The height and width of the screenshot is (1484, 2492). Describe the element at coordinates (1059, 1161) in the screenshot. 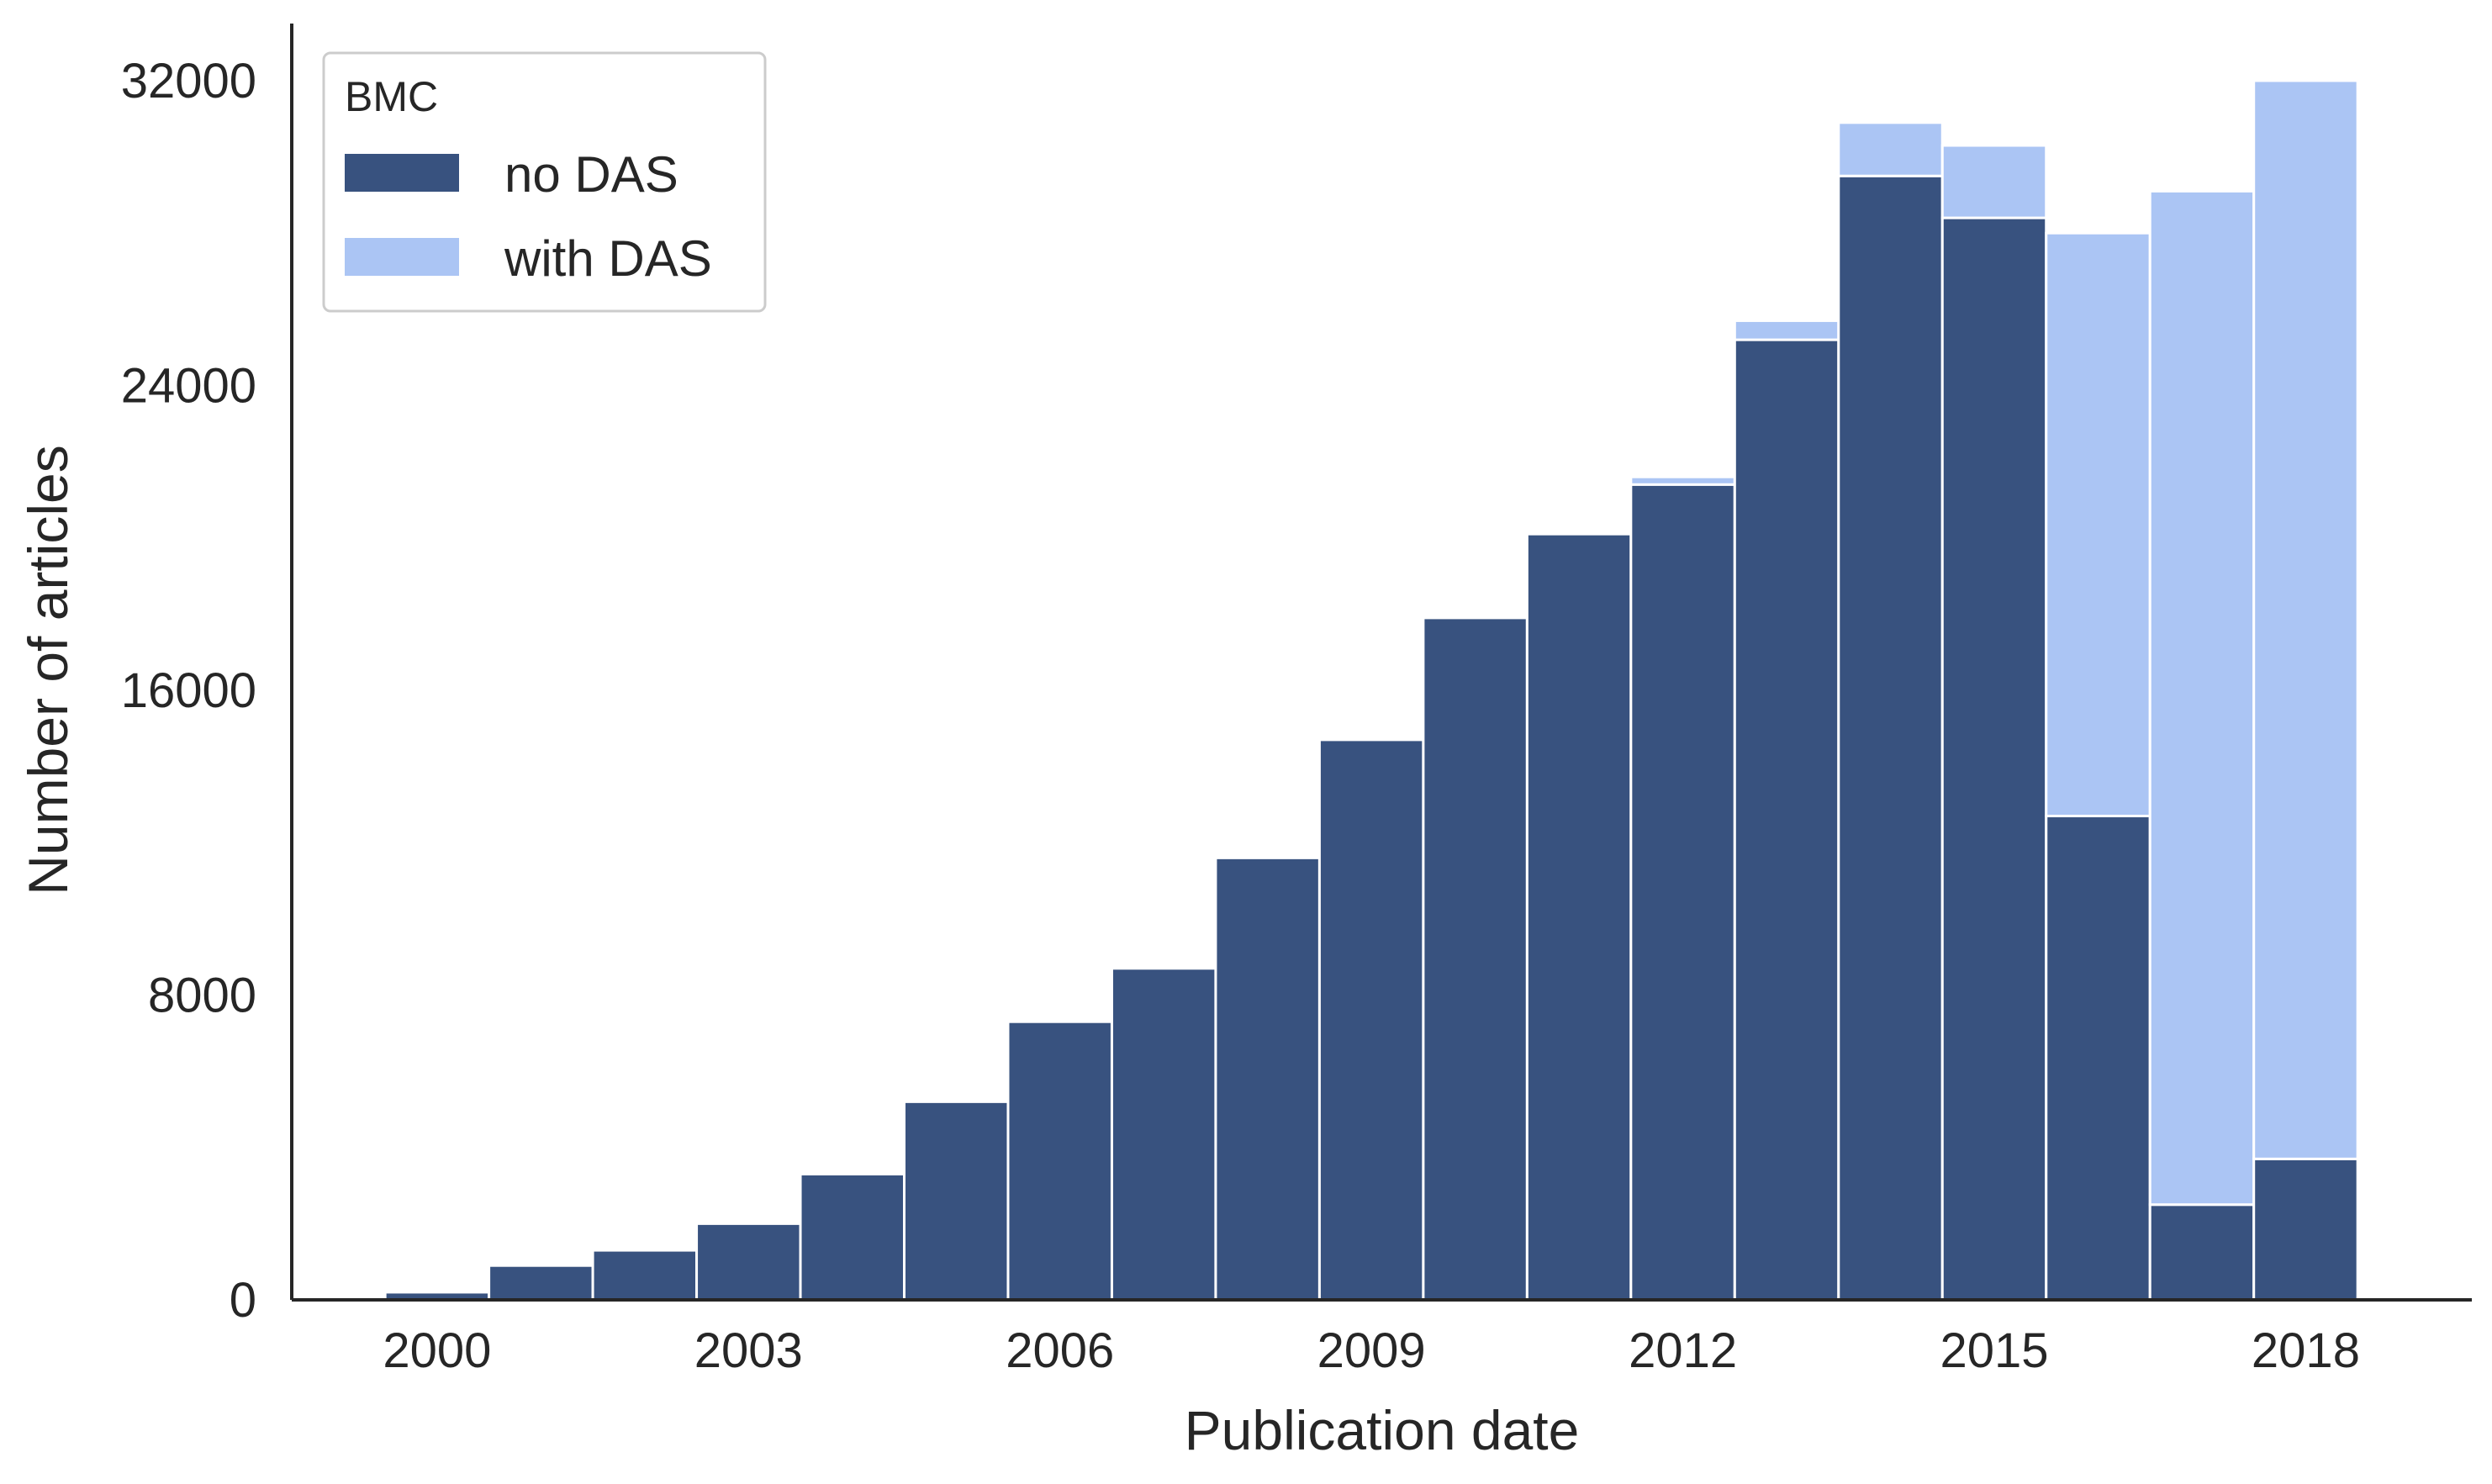

I see `bar-no-das-2006` at that location.